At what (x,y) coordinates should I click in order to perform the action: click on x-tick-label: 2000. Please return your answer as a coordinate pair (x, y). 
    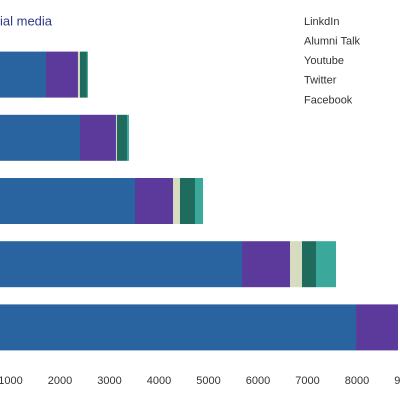
    Looking at the image, I should click on (60, 381).